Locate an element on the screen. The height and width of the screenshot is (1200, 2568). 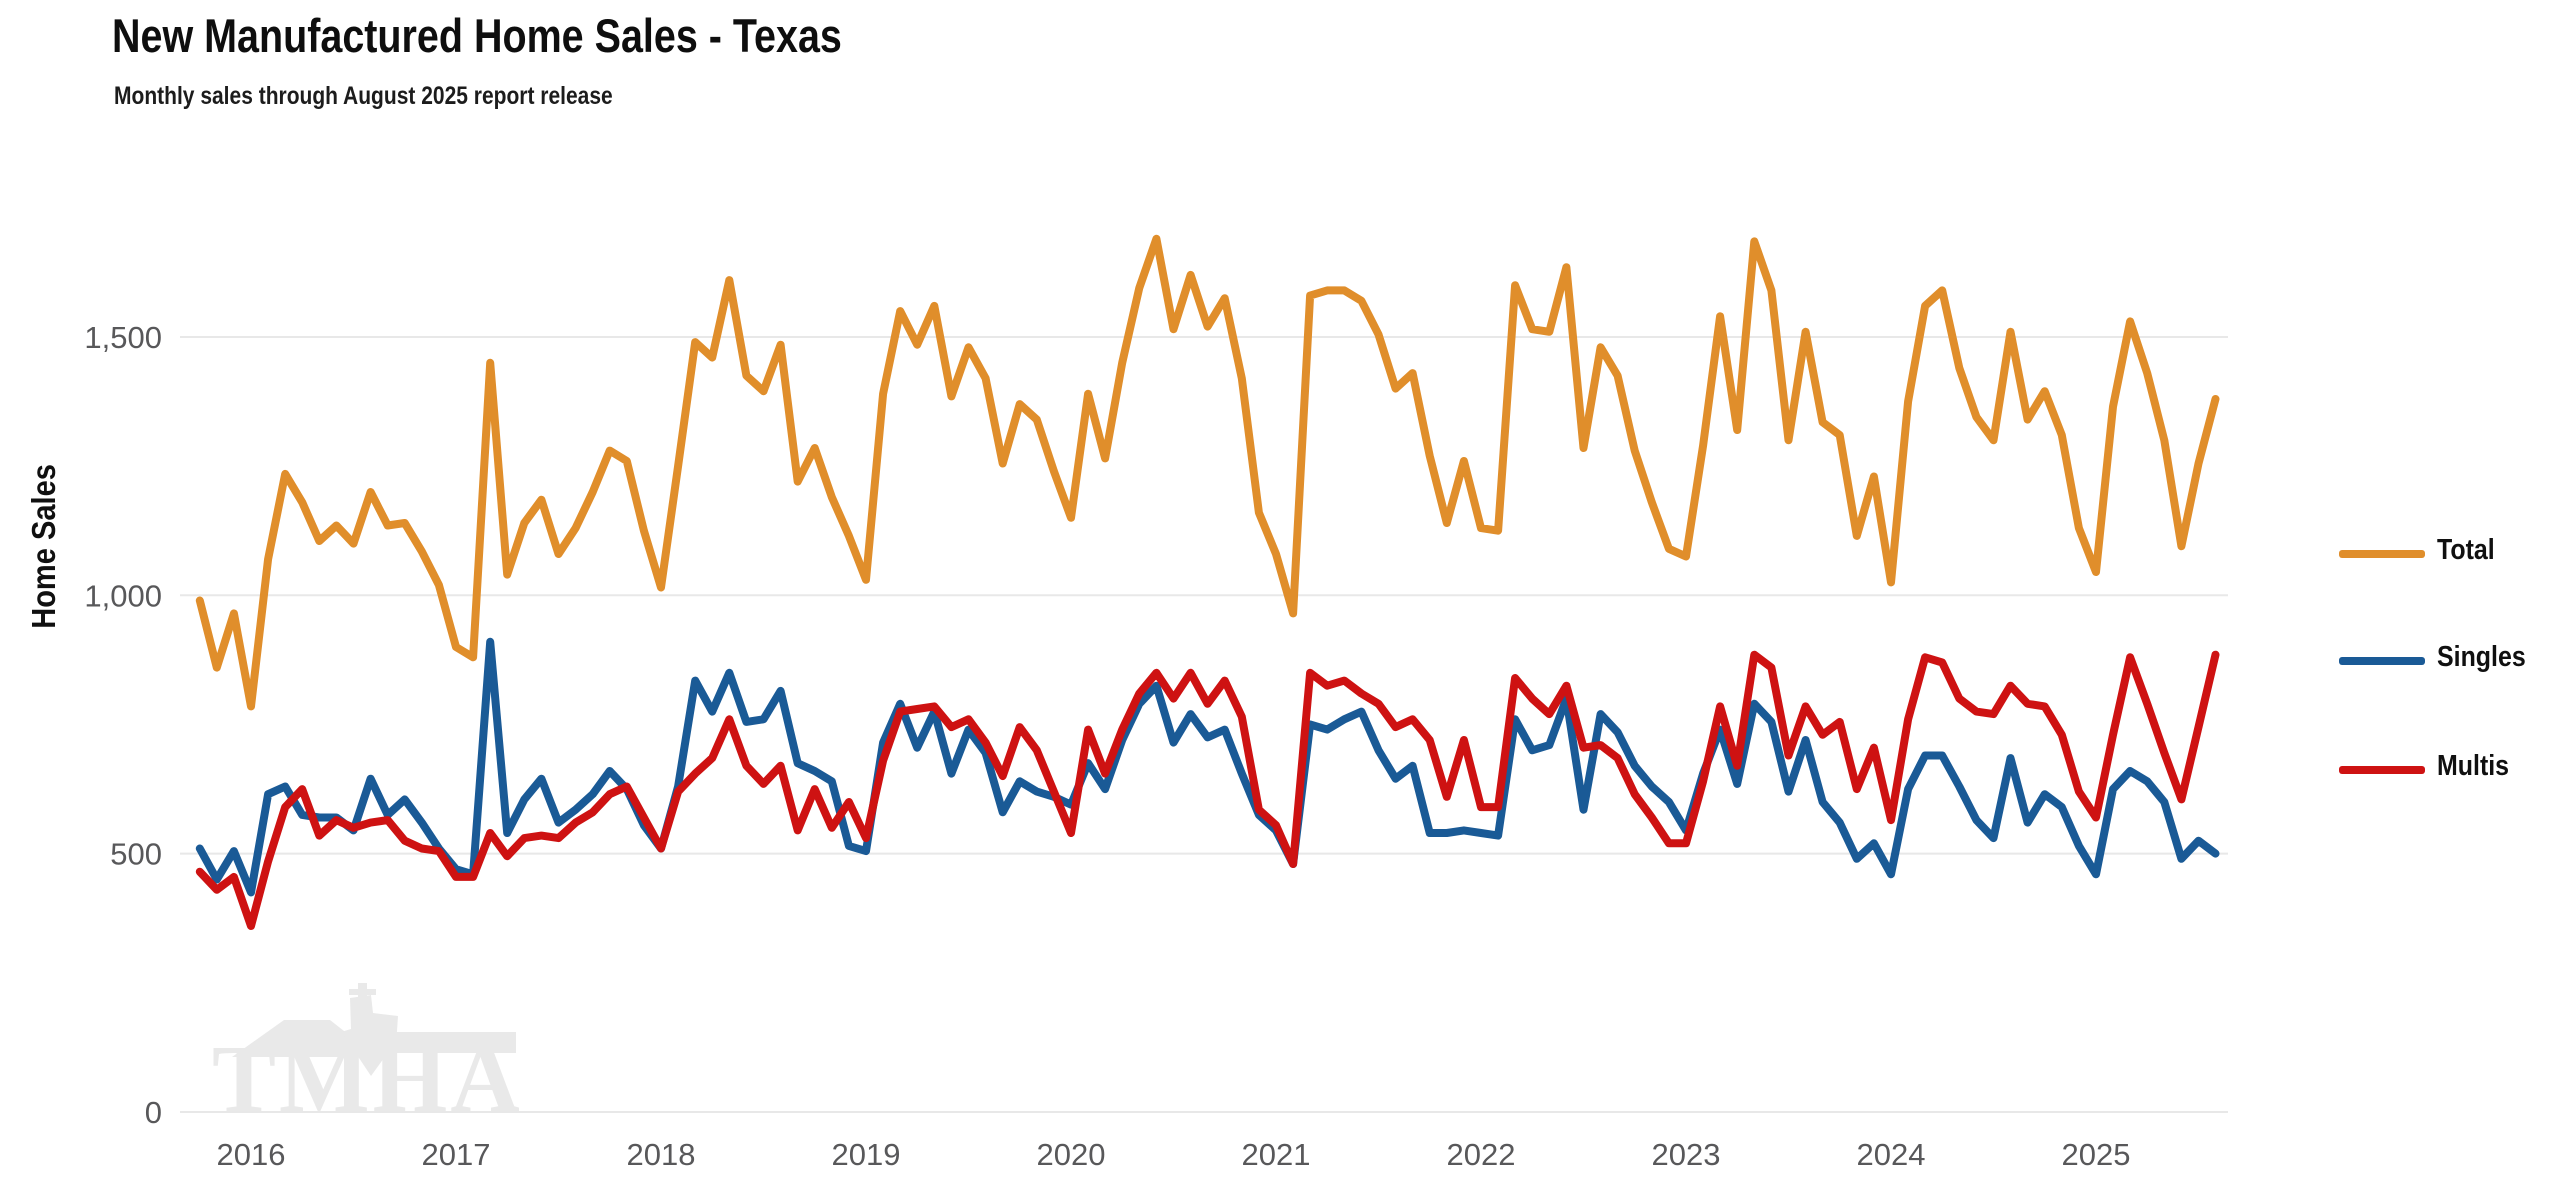
y-tick-label: 1,000 is located at coordinates (123, 595).